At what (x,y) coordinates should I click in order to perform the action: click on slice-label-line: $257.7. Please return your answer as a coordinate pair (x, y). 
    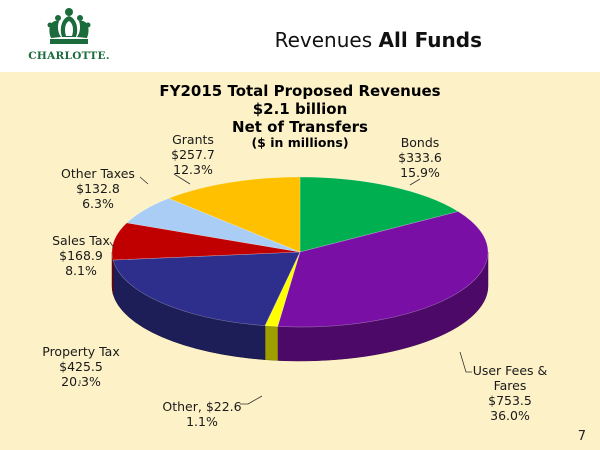
    Looking at the image, I should click on (193, 154).